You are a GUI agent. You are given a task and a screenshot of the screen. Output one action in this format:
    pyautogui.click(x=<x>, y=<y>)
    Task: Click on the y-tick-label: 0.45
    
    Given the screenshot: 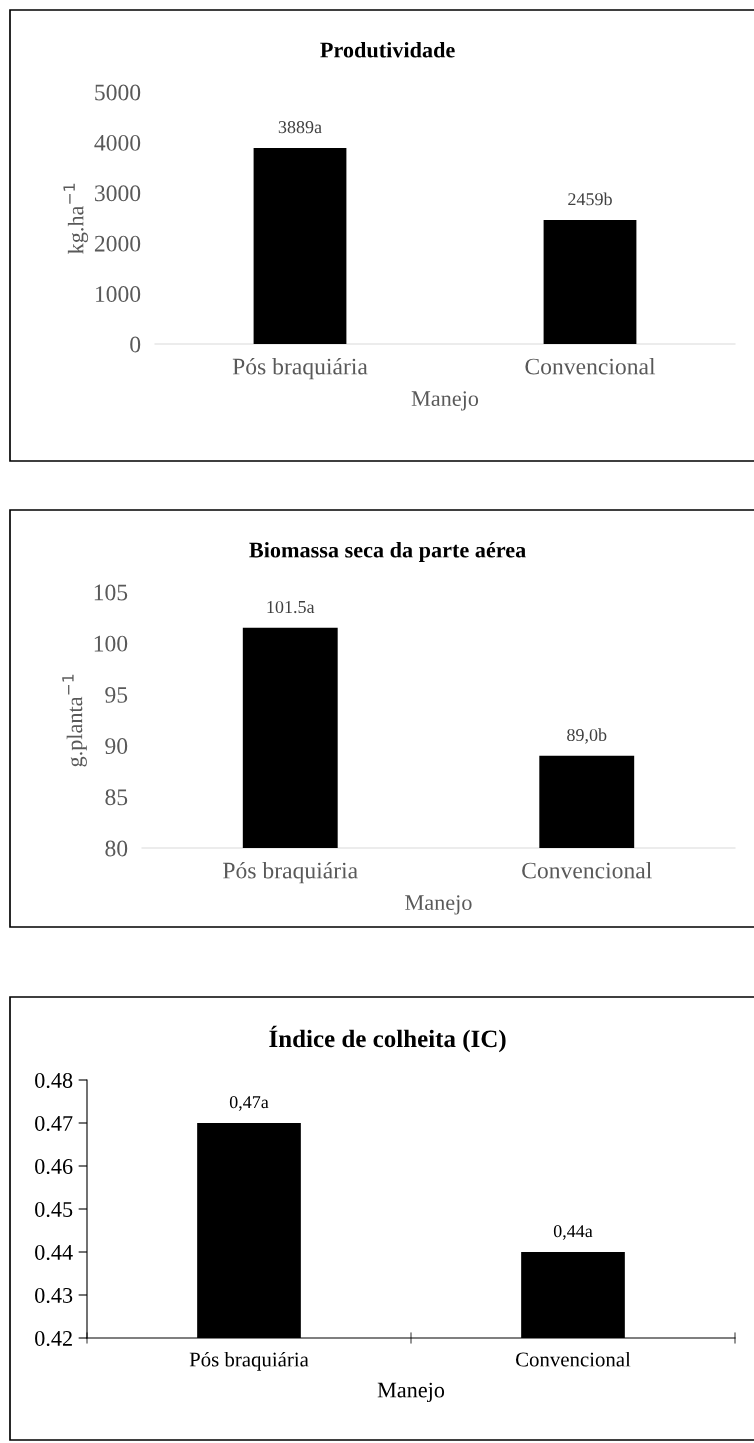 What is the action you would take?
    pyautogui.click(x=54, y=1209)
    